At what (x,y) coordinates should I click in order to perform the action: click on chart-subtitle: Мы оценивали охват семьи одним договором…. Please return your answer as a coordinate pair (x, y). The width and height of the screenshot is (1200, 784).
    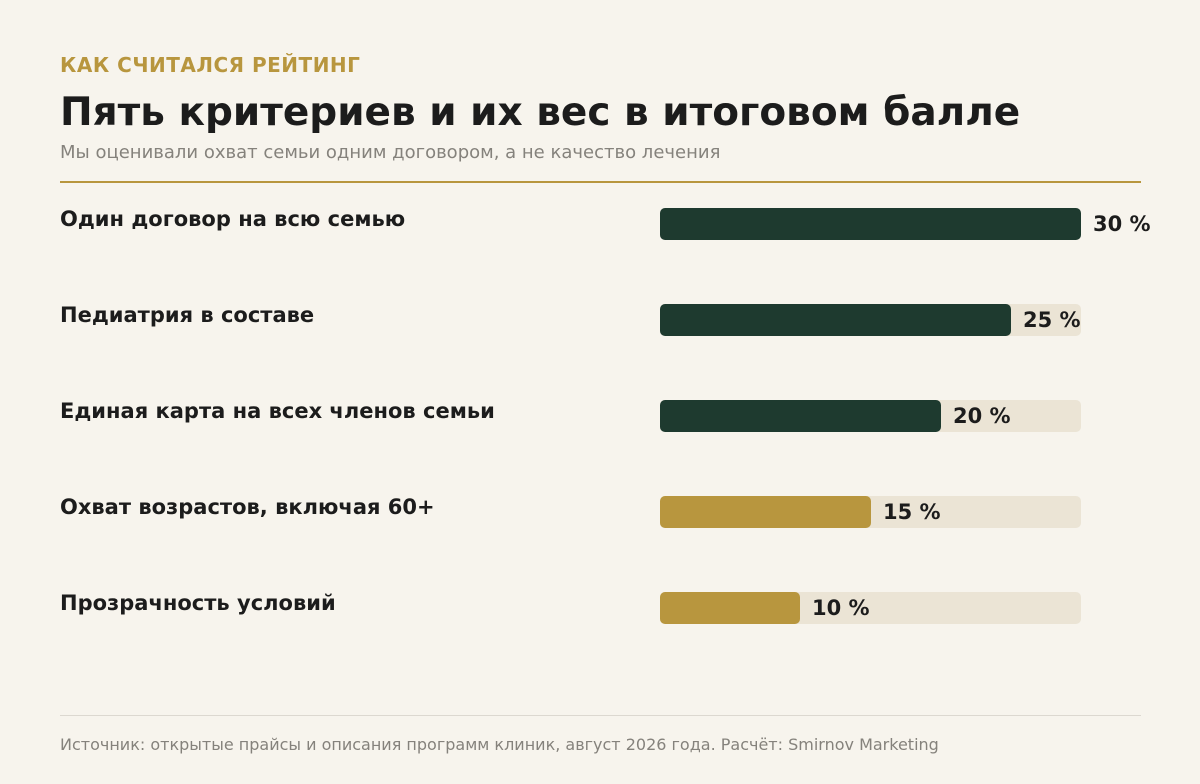
    Looking at the image, I should click on (390, 152).